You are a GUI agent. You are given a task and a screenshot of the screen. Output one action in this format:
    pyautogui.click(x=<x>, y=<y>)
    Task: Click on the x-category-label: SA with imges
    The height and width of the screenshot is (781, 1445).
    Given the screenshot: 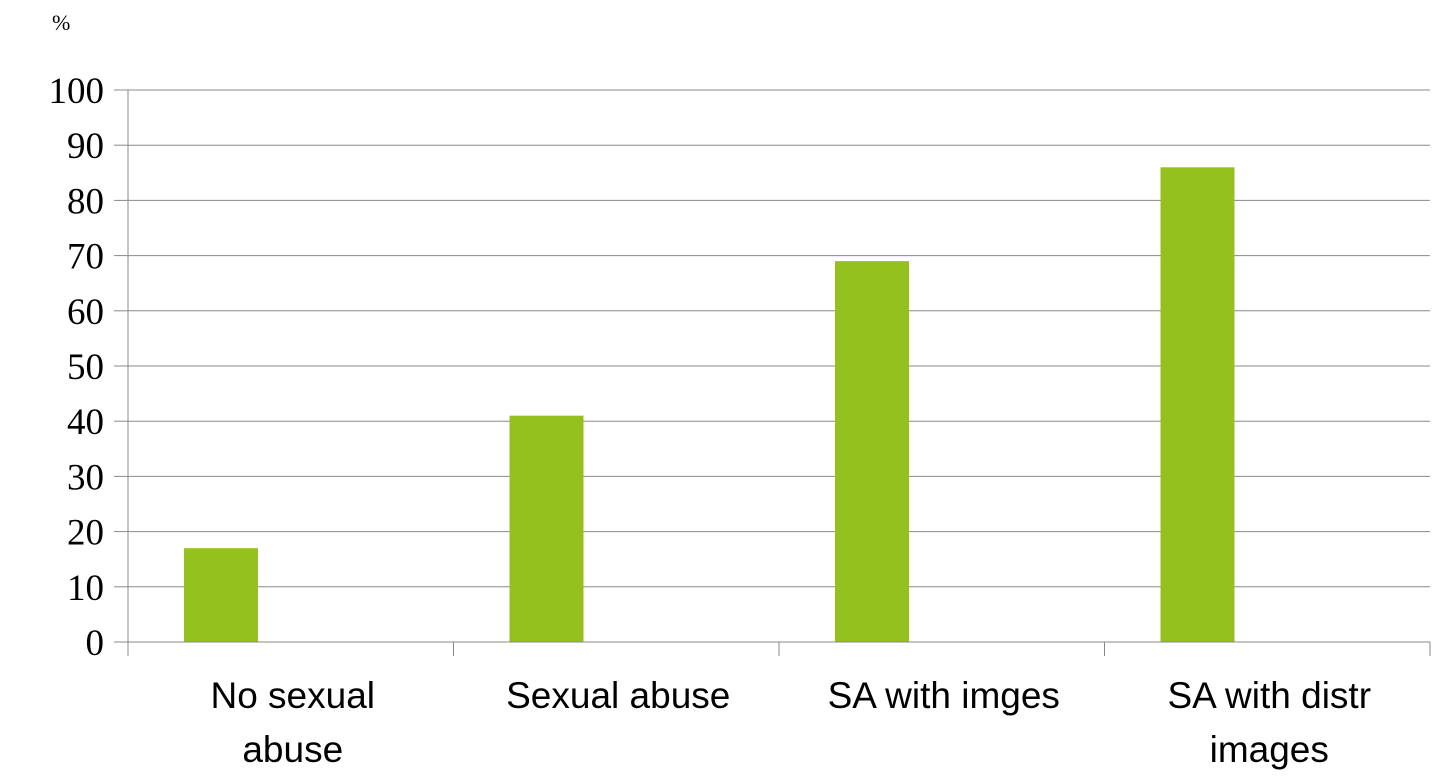 What is the action you would take?
    pyautogui.click(x=944, y=695)
    